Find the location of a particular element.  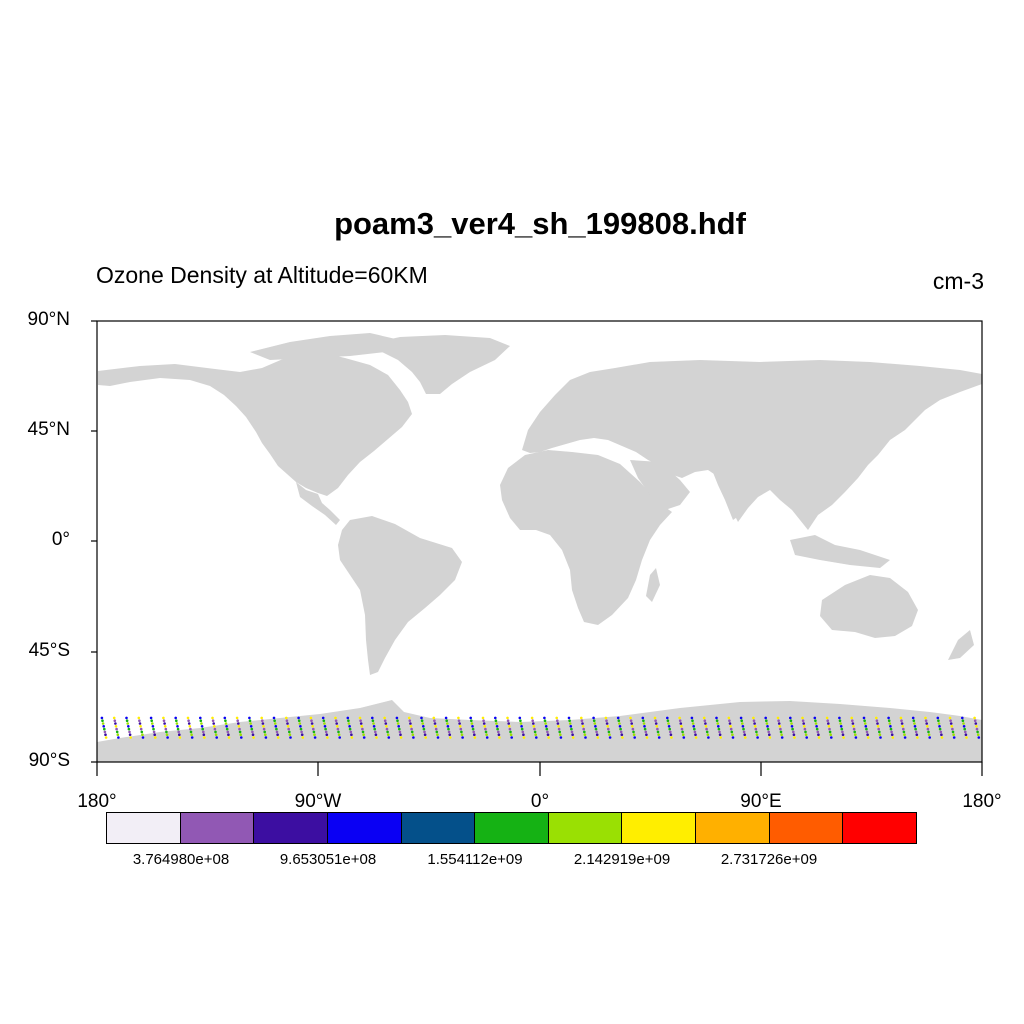

land-australia is located at coordinates (869, 606).